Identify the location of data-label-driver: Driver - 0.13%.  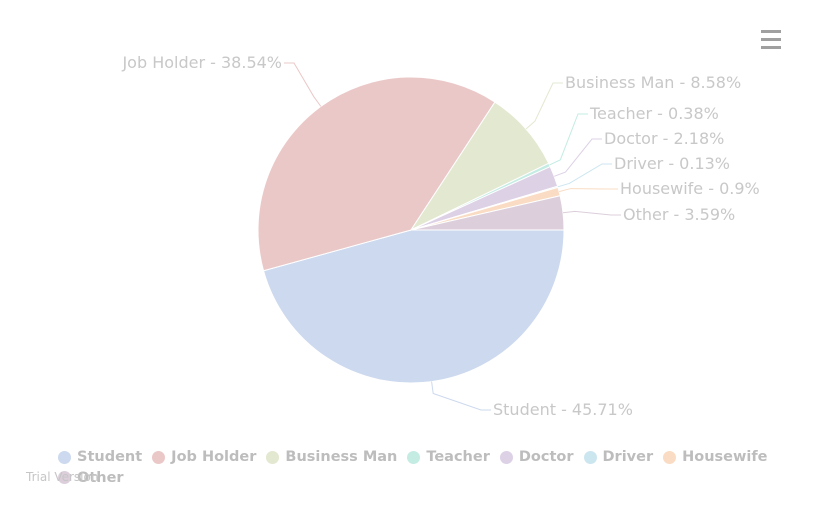
(672, 163).